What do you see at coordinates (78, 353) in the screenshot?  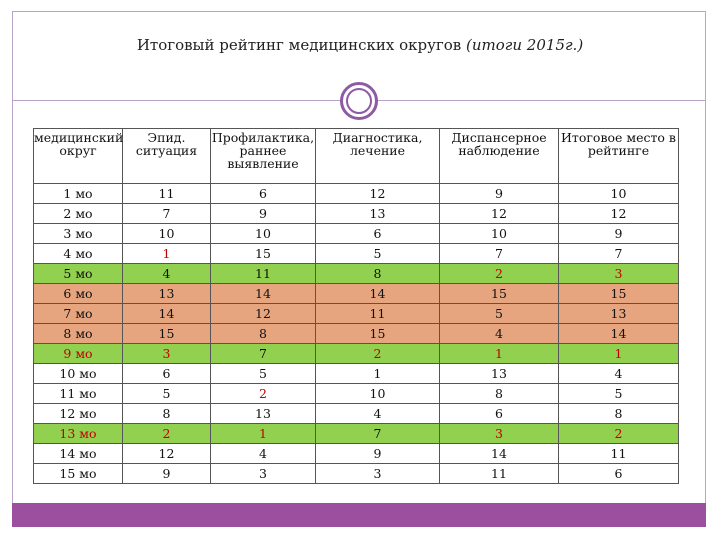 I see `table-cell: 9 мо` at bounding box center [78, 353].